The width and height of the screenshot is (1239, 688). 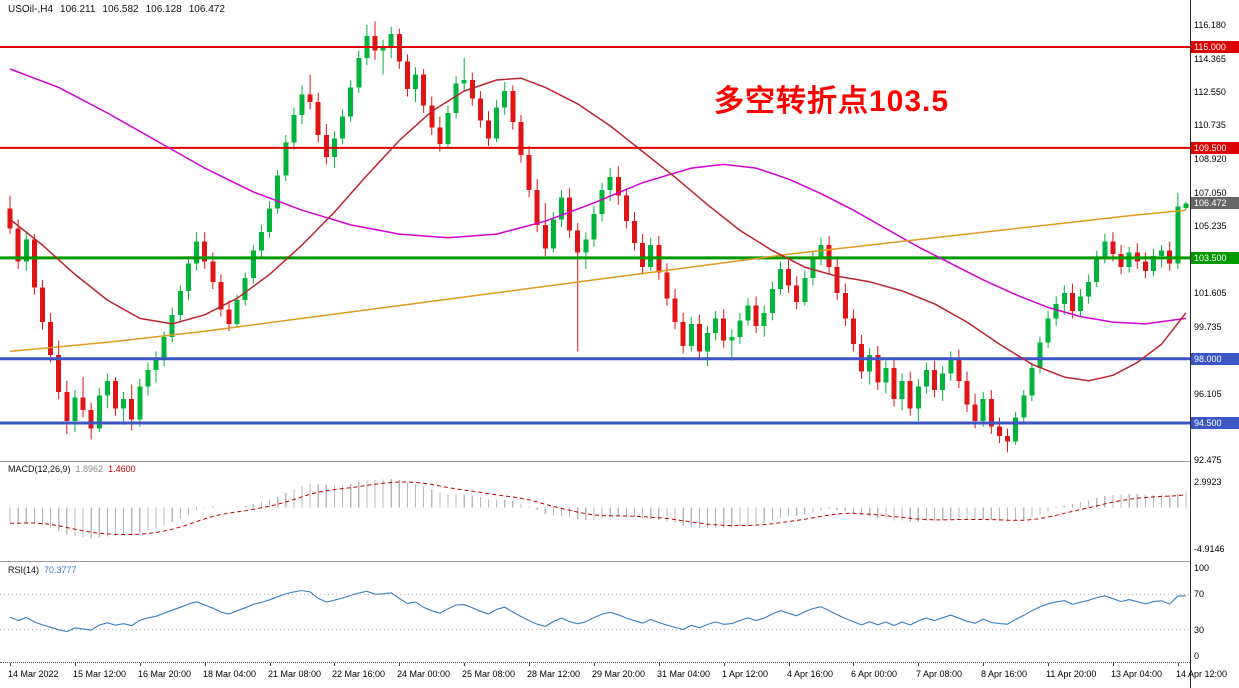 I want to click on macd-signal-value: 1.4600, so click(x=122, y=469).